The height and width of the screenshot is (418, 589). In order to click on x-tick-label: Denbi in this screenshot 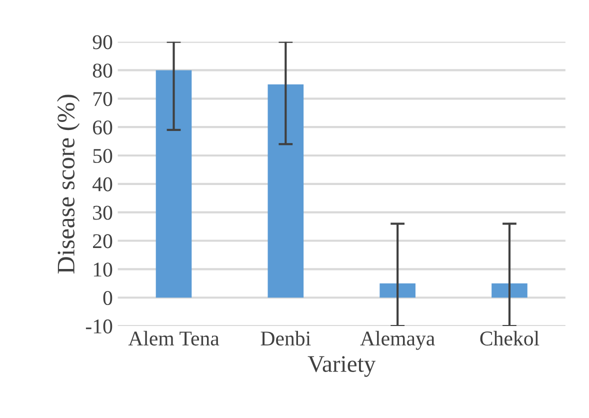, I will do `click(285, 338)`.